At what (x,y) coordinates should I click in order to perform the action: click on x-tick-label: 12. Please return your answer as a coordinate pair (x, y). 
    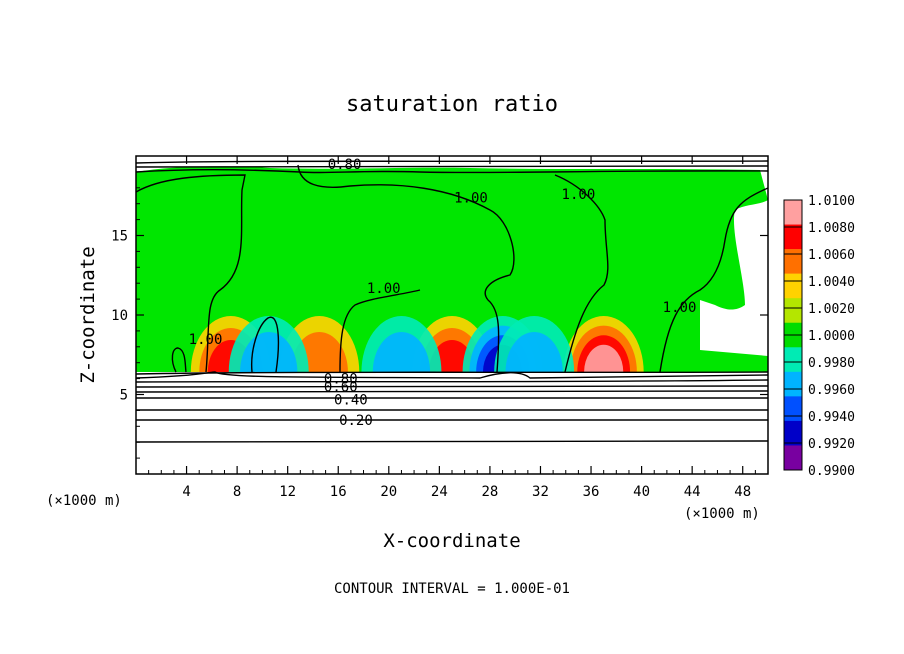
    Looking at the image, I should click on (287, 492).